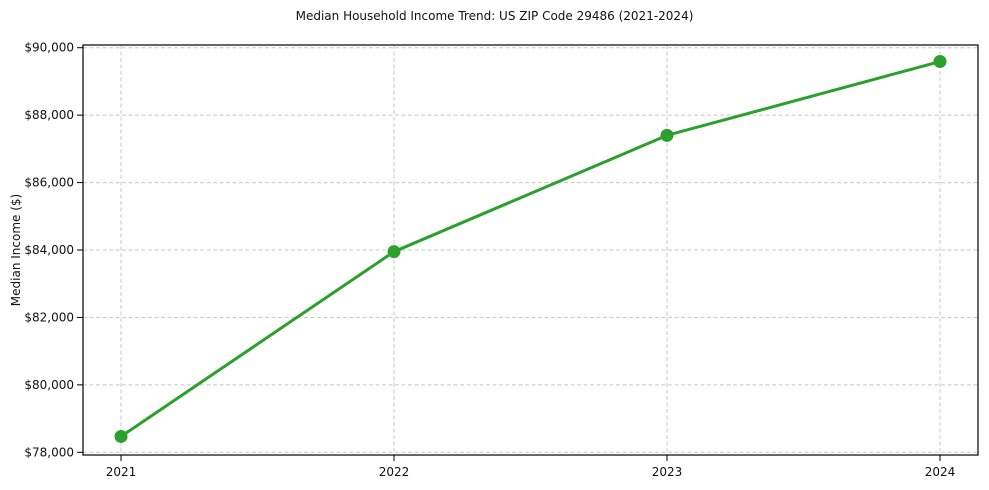  What do you see at coordinates (394, 252) in the screenshot?
I see `data-point-2022` at bounding box center [394, 252].